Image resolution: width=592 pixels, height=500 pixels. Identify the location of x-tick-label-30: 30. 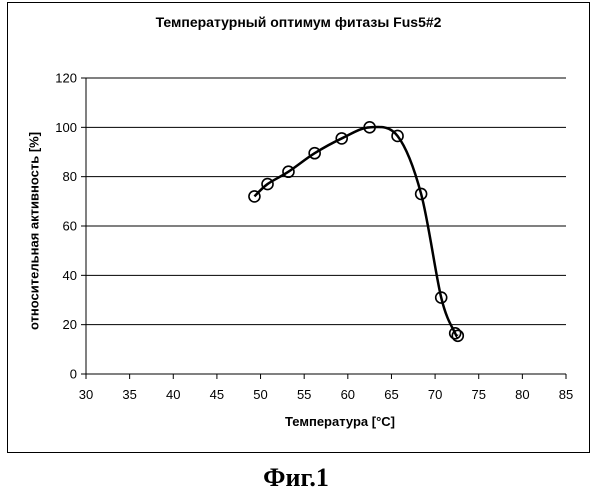
(86, 394).